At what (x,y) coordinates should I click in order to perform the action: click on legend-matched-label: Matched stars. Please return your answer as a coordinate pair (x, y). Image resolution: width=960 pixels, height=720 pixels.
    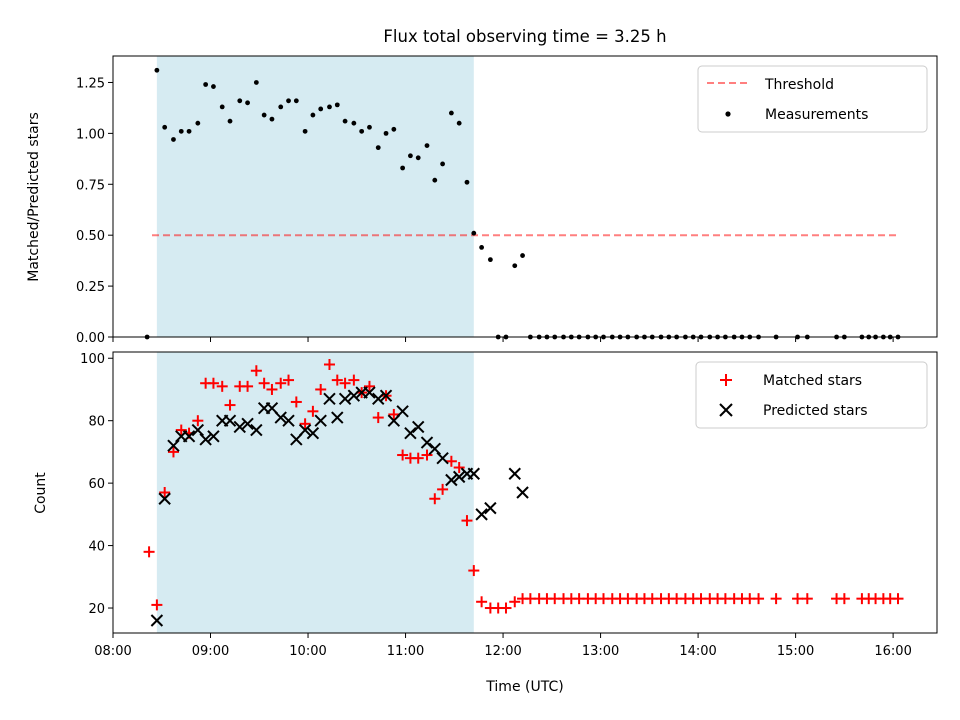
    Looking at the image, I should click on (812, 381).